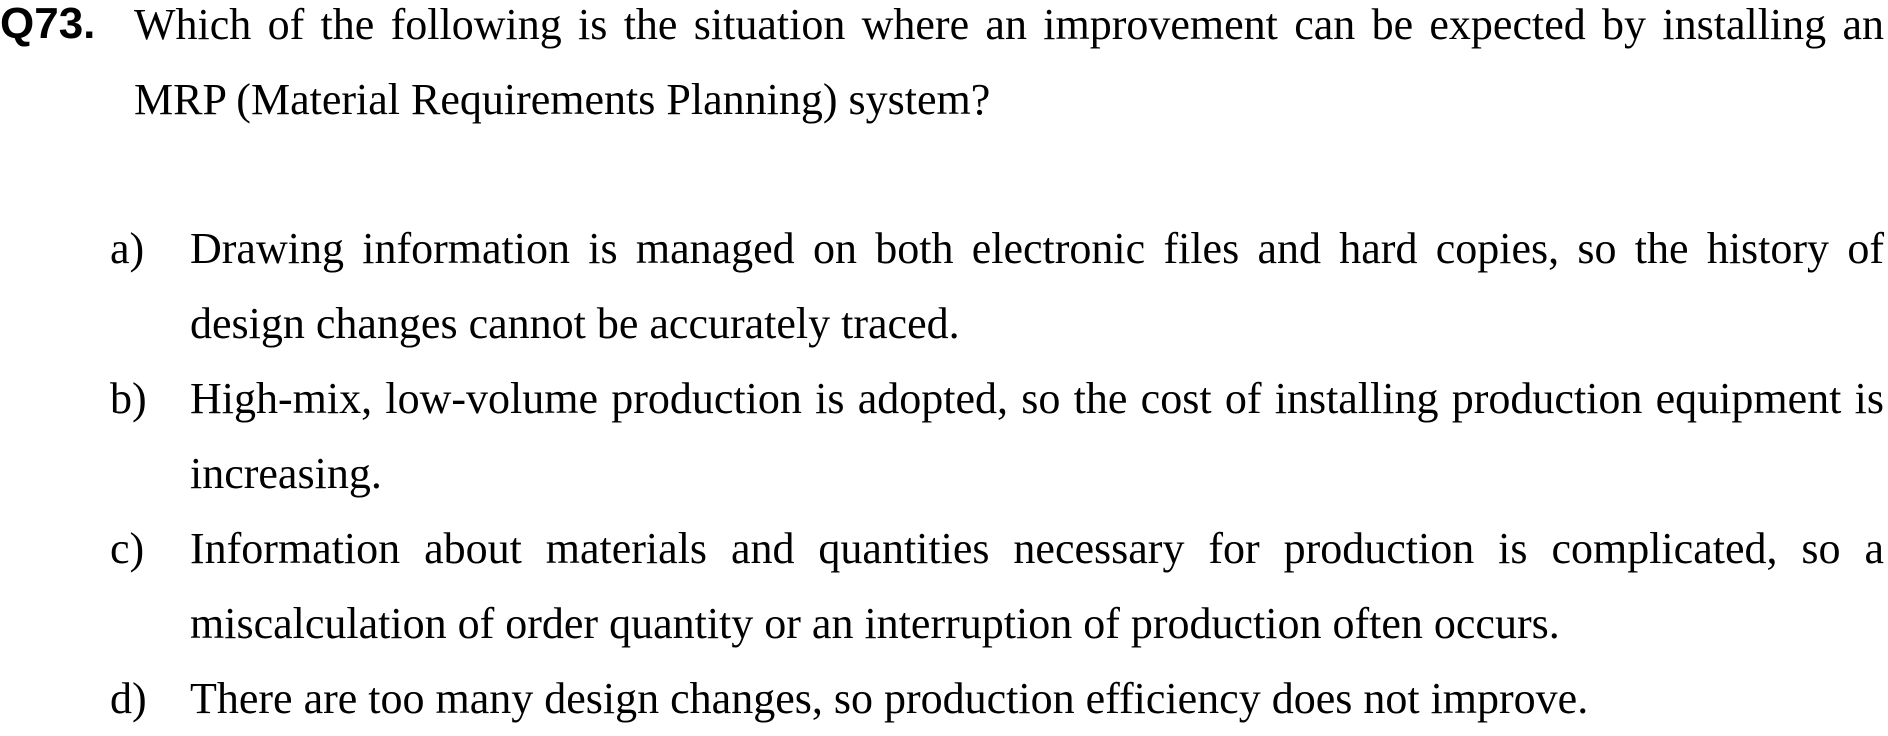  What do you see at coordinates (127, 548) in the screenshot?
I see `option-letter: c)` at bounding box center [127, 548].